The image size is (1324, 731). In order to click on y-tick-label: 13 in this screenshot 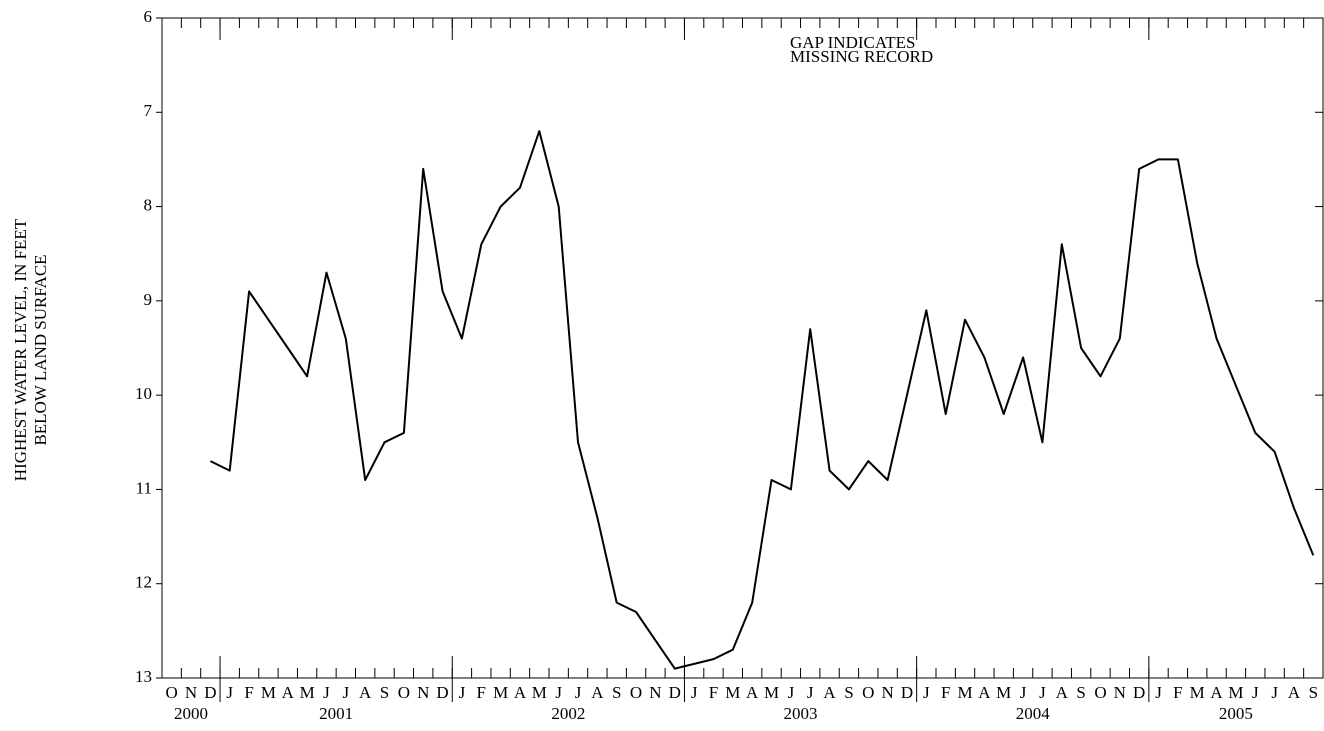, I will do `click(143, 676)`.